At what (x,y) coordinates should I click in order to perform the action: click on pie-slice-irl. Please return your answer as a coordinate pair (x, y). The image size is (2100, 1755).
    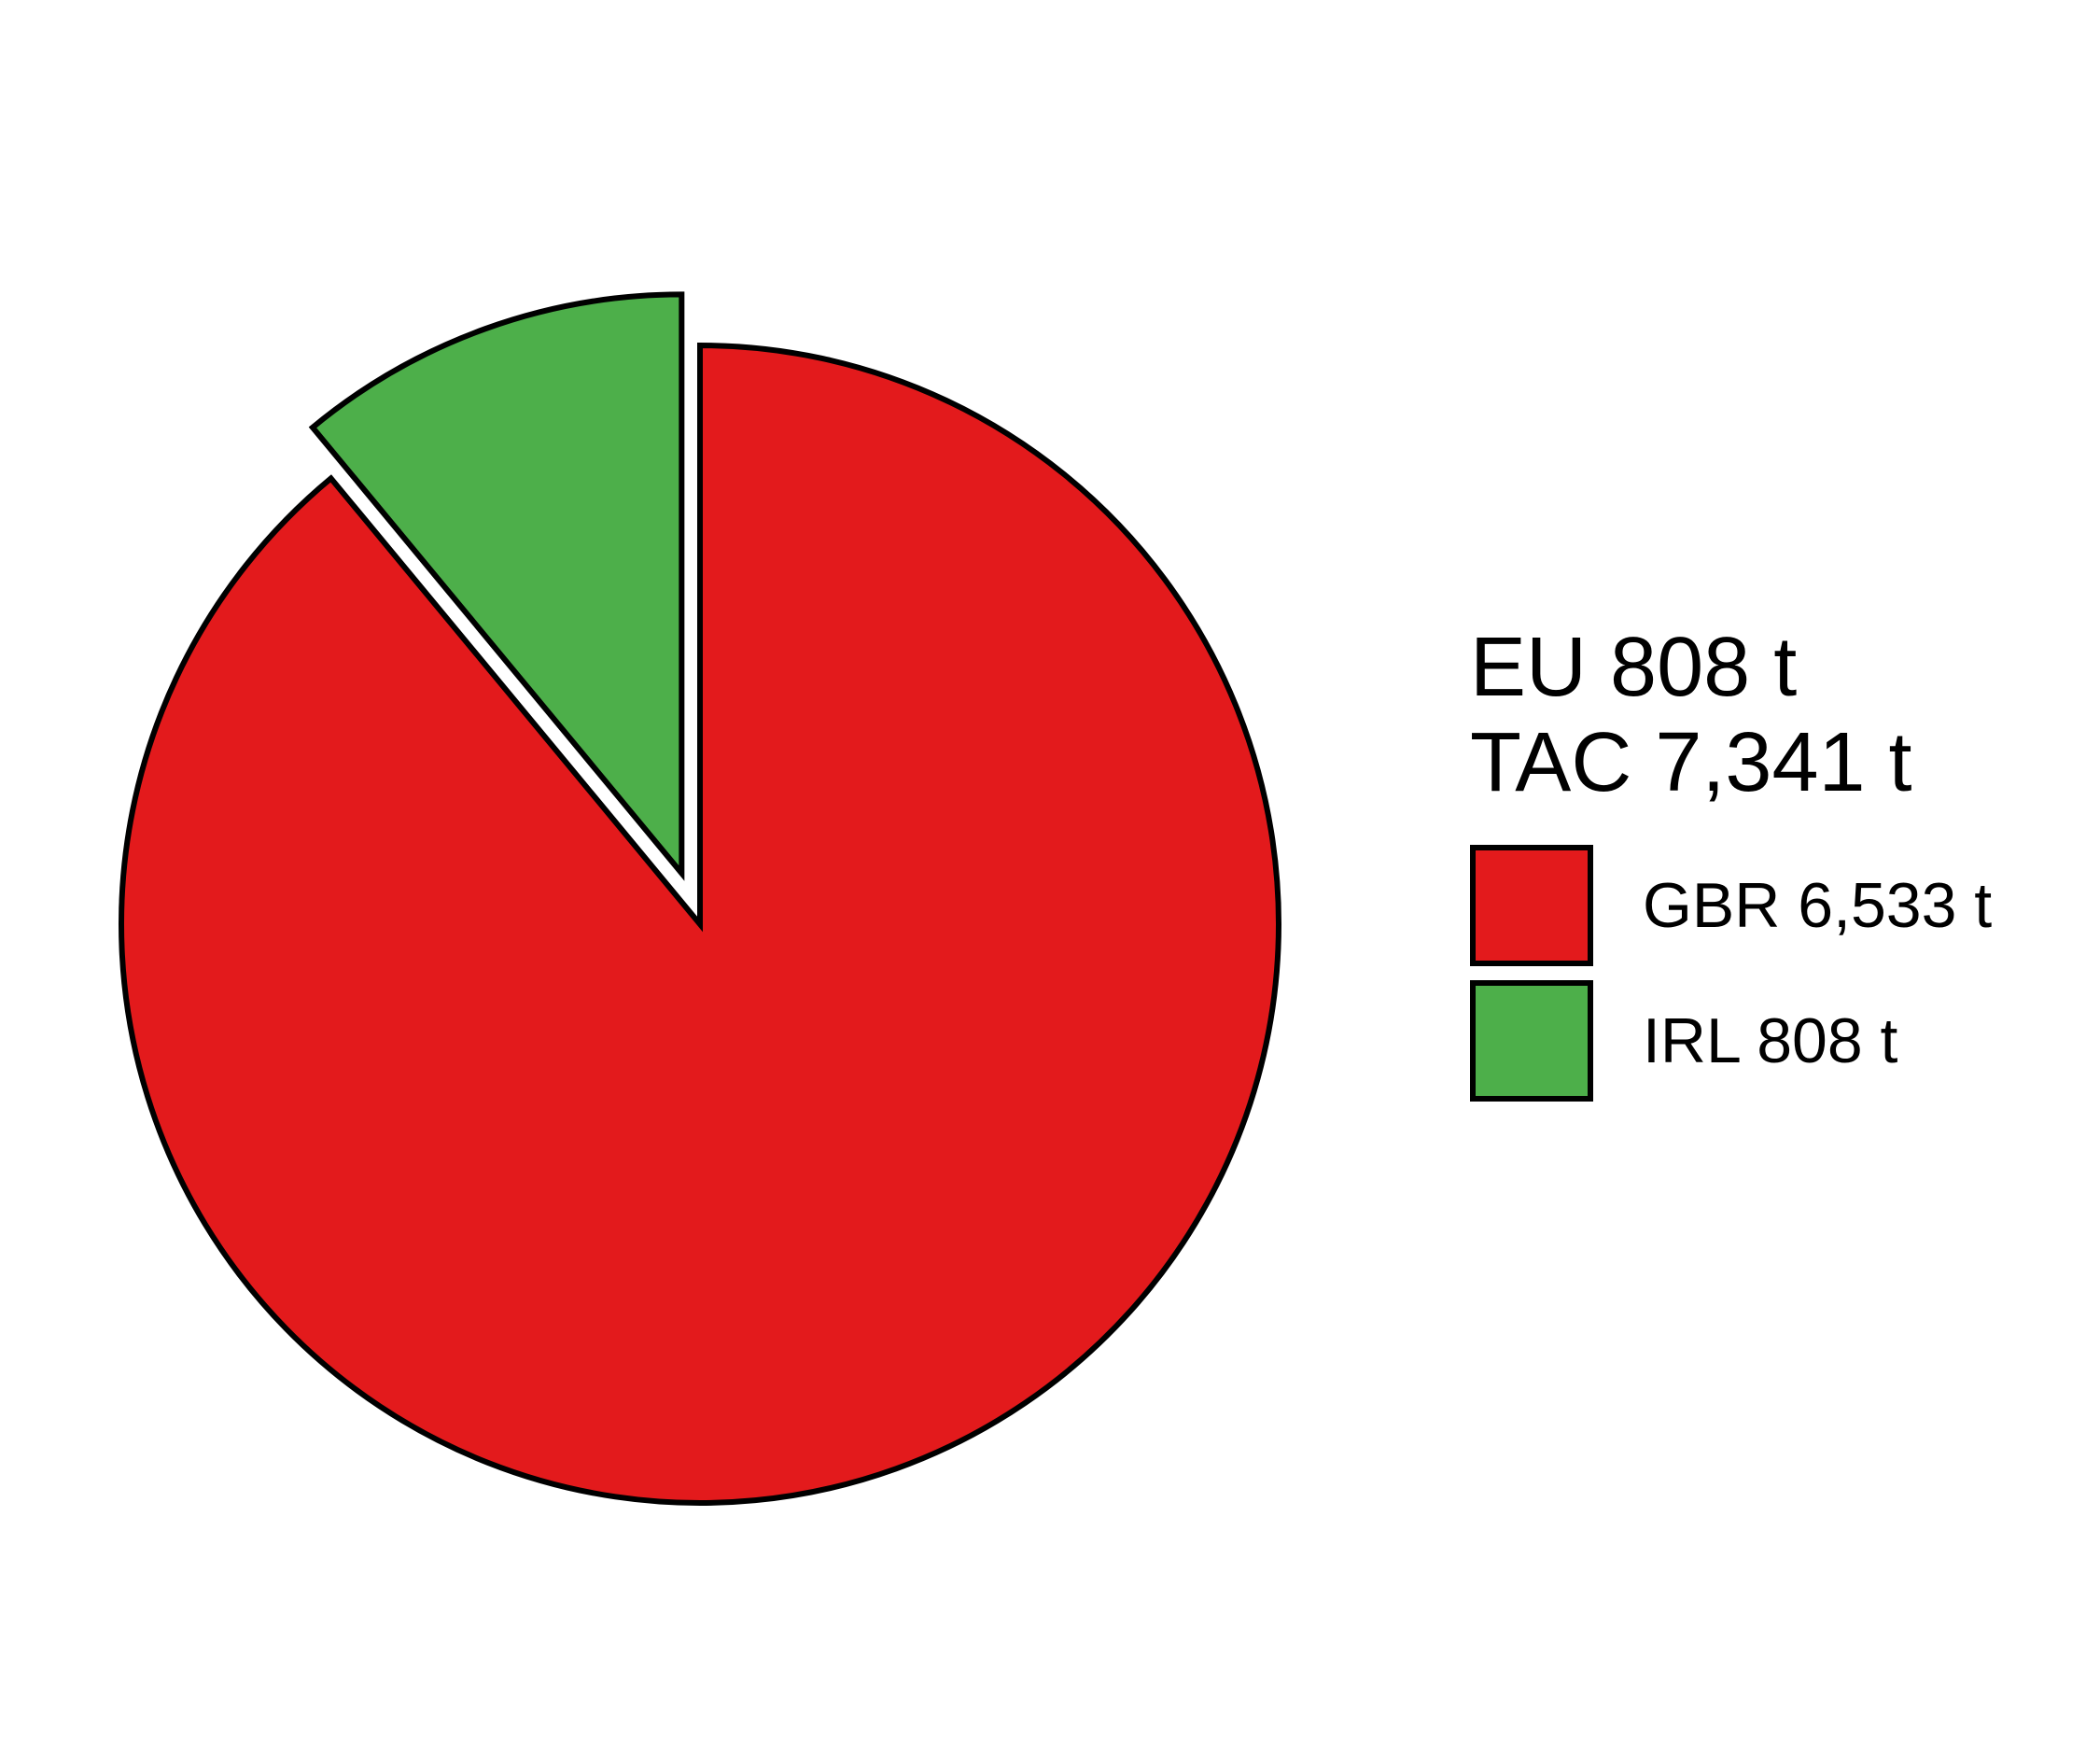
    Looking at the image, I should click on (496, 586).